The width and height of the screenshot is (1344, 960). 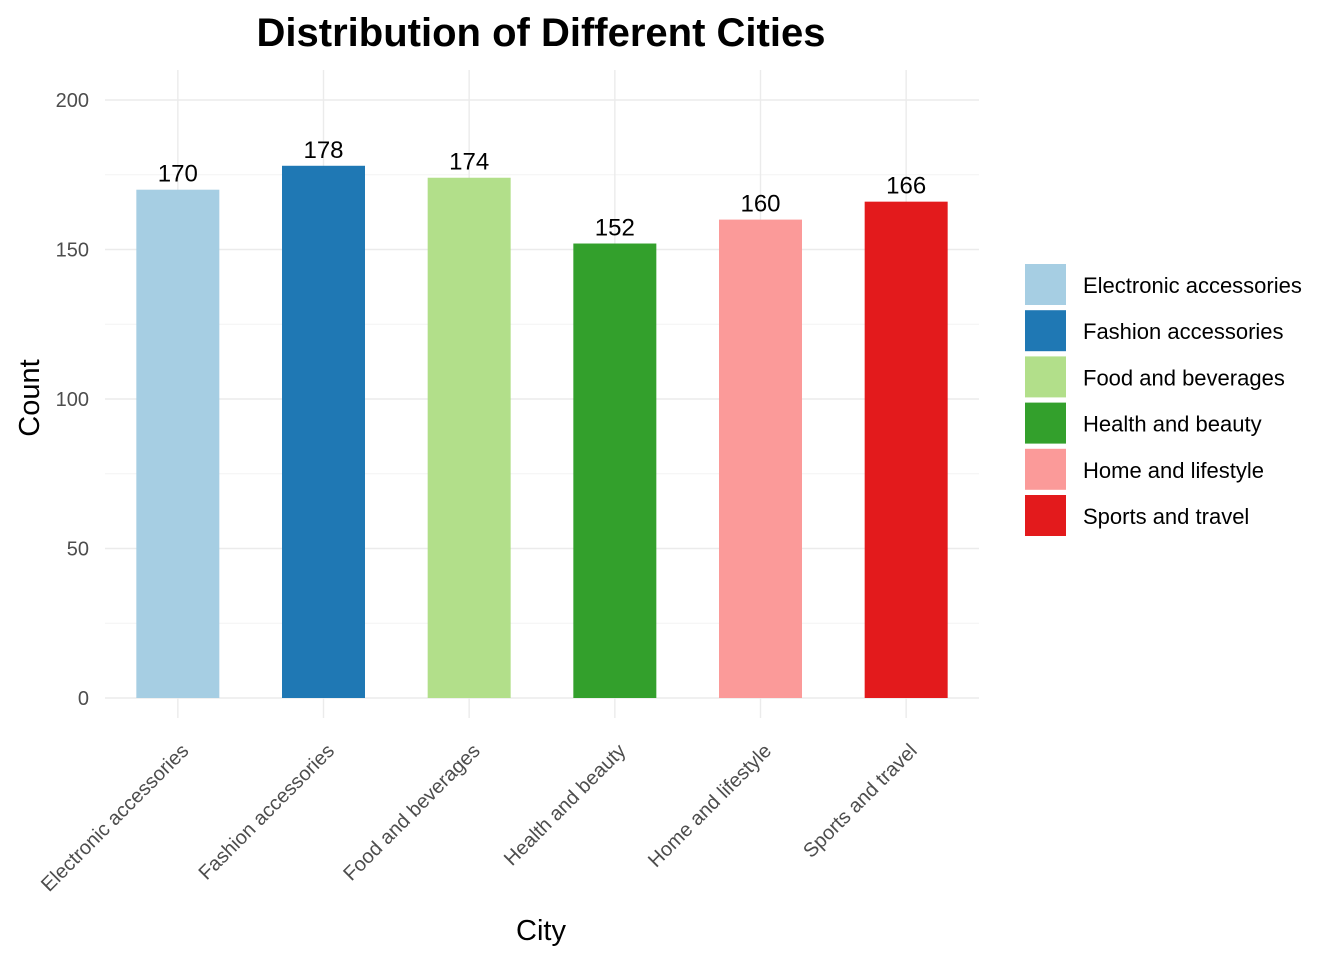 I want to click on legend-label: Electronic accessories, so click(x=1192, y=285).